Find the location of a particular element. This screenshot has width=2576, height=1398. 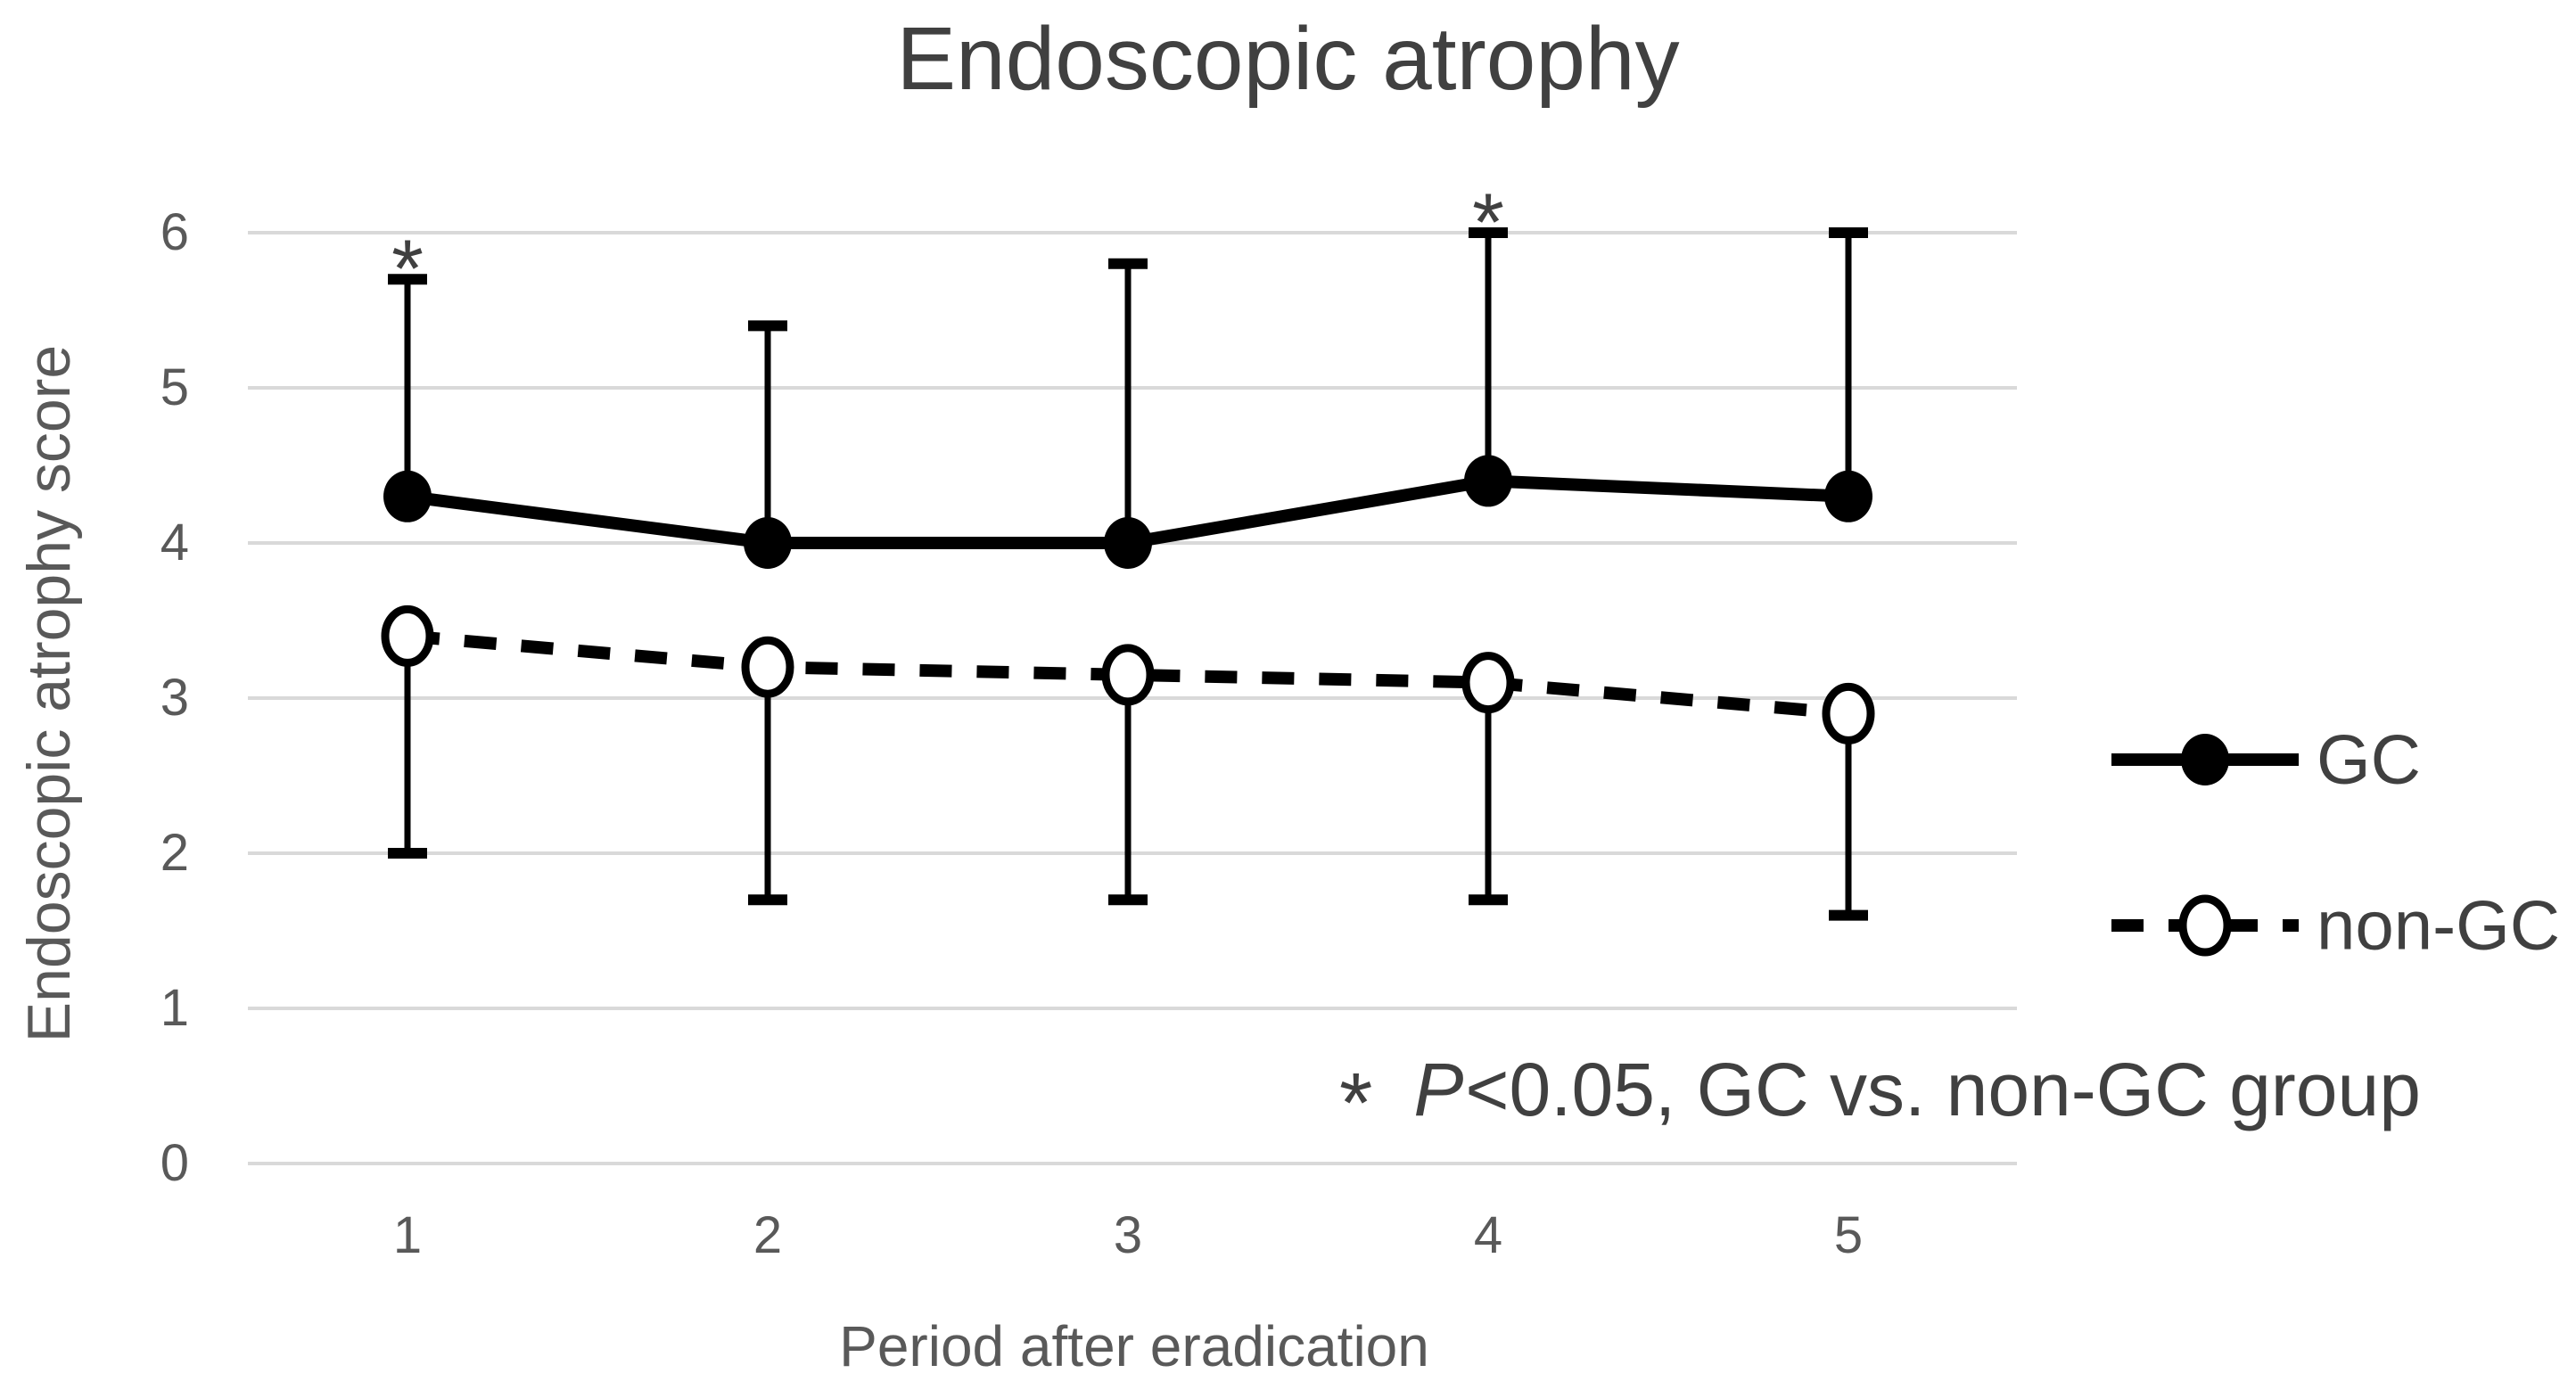

non-gc-series-line is located at coordinates (1128, 674).